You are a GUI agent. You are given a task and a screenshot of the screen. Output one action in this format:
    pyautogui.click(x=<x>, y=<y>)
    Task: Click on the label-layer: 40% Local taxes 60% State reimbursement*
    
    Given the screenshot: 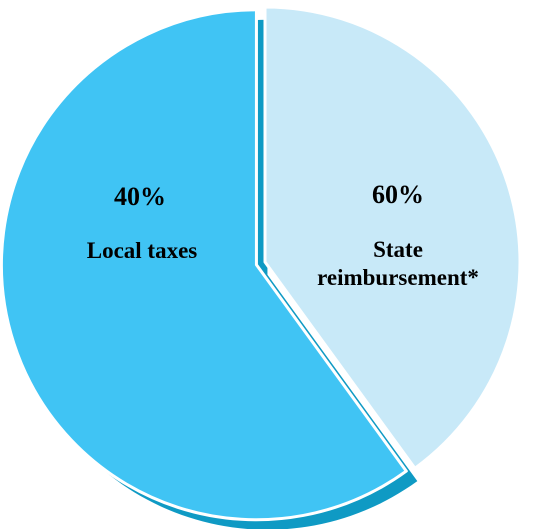 What is the action you would take?
    pyautogui.click(x=283, y=235)
    